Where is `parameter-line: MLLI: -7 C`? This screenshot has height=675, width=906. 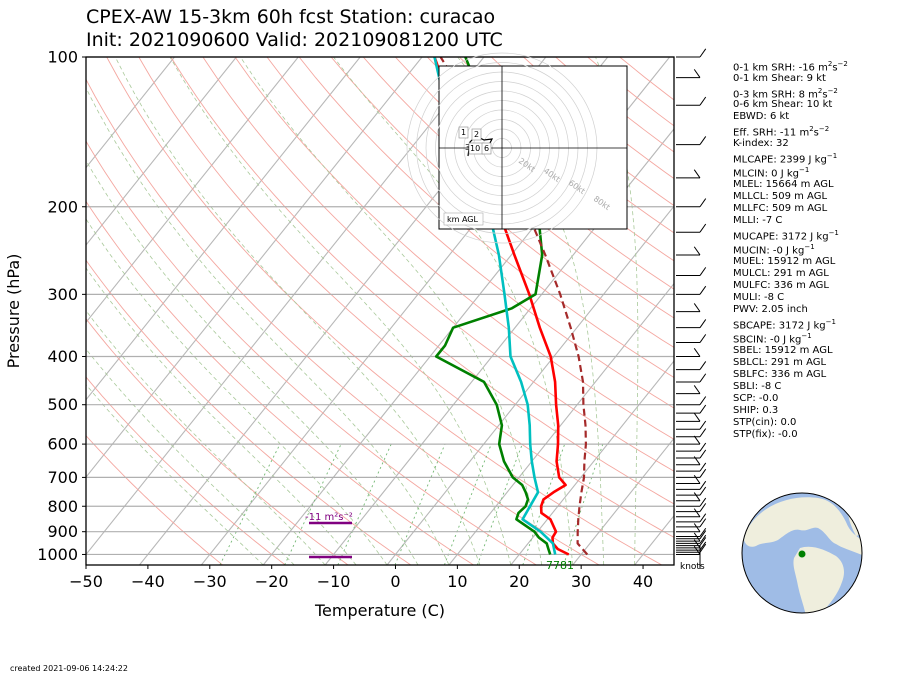
parameter-line: MLLI: -7 C is located at coordinates (758, 220).